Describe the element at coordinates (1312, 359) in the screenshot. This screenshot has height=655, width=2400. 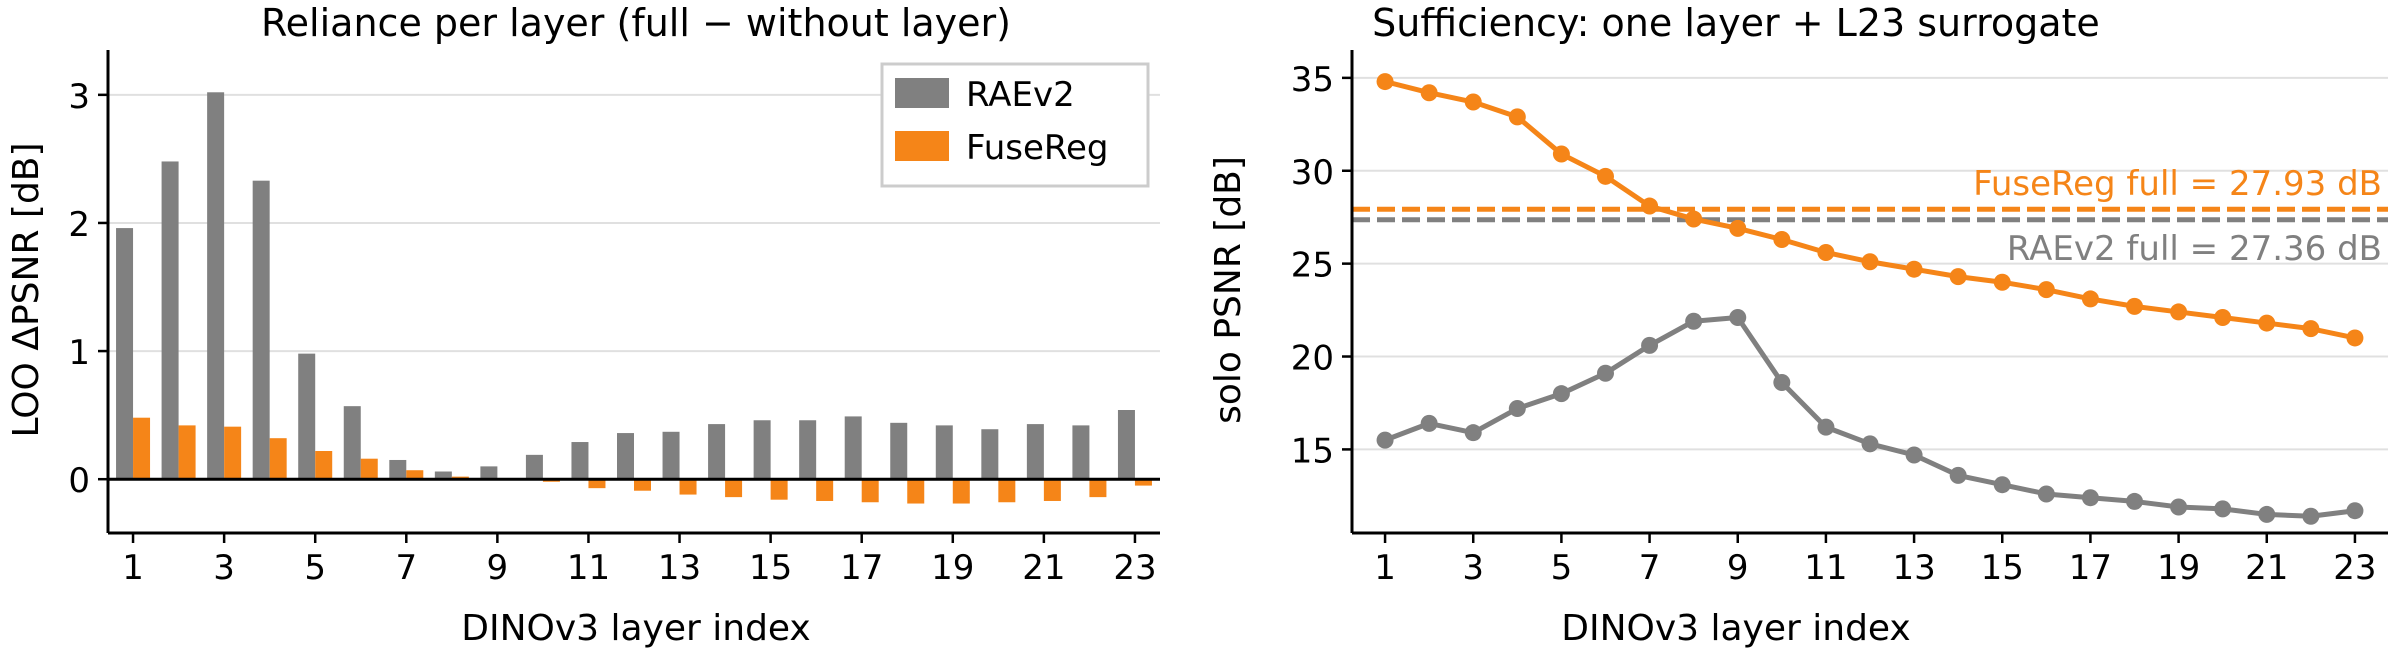
I see `y-tick-label: 20` at that location.